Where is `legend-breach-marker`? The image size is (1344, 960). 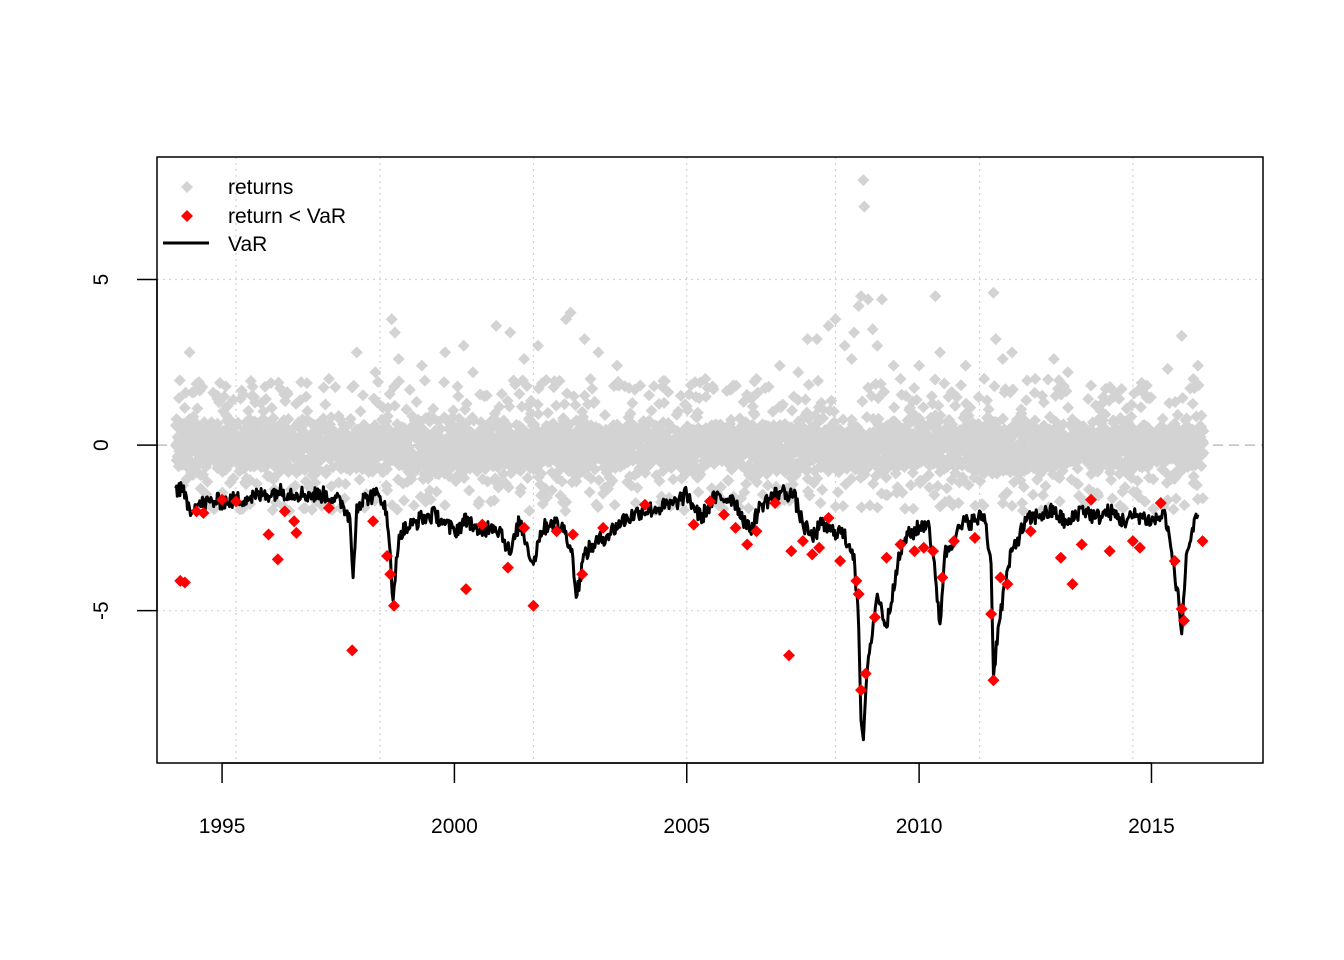 legend-breach-marker is located at coordinates (187, 216).